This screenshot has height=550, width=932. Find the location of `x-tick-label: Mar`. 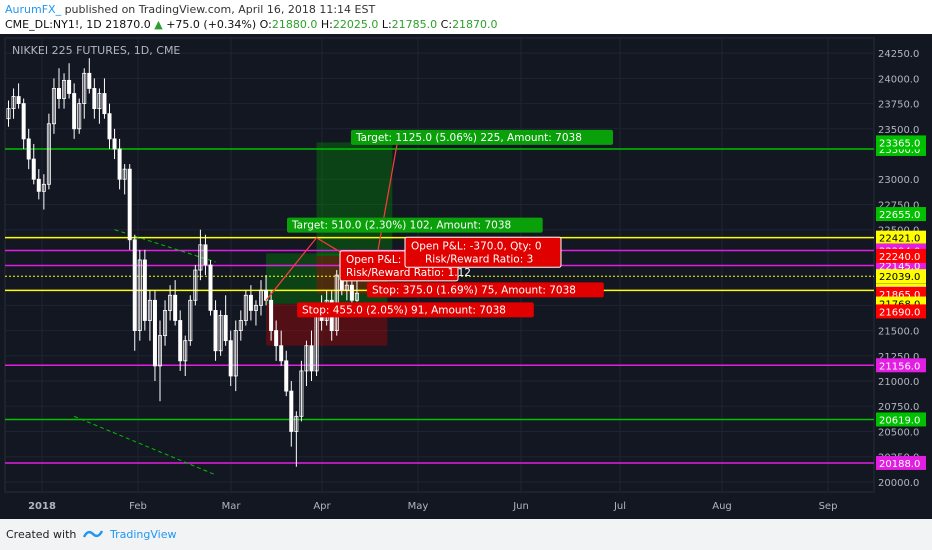

x-tick-label: Mar is located at coordinates (232, 506).